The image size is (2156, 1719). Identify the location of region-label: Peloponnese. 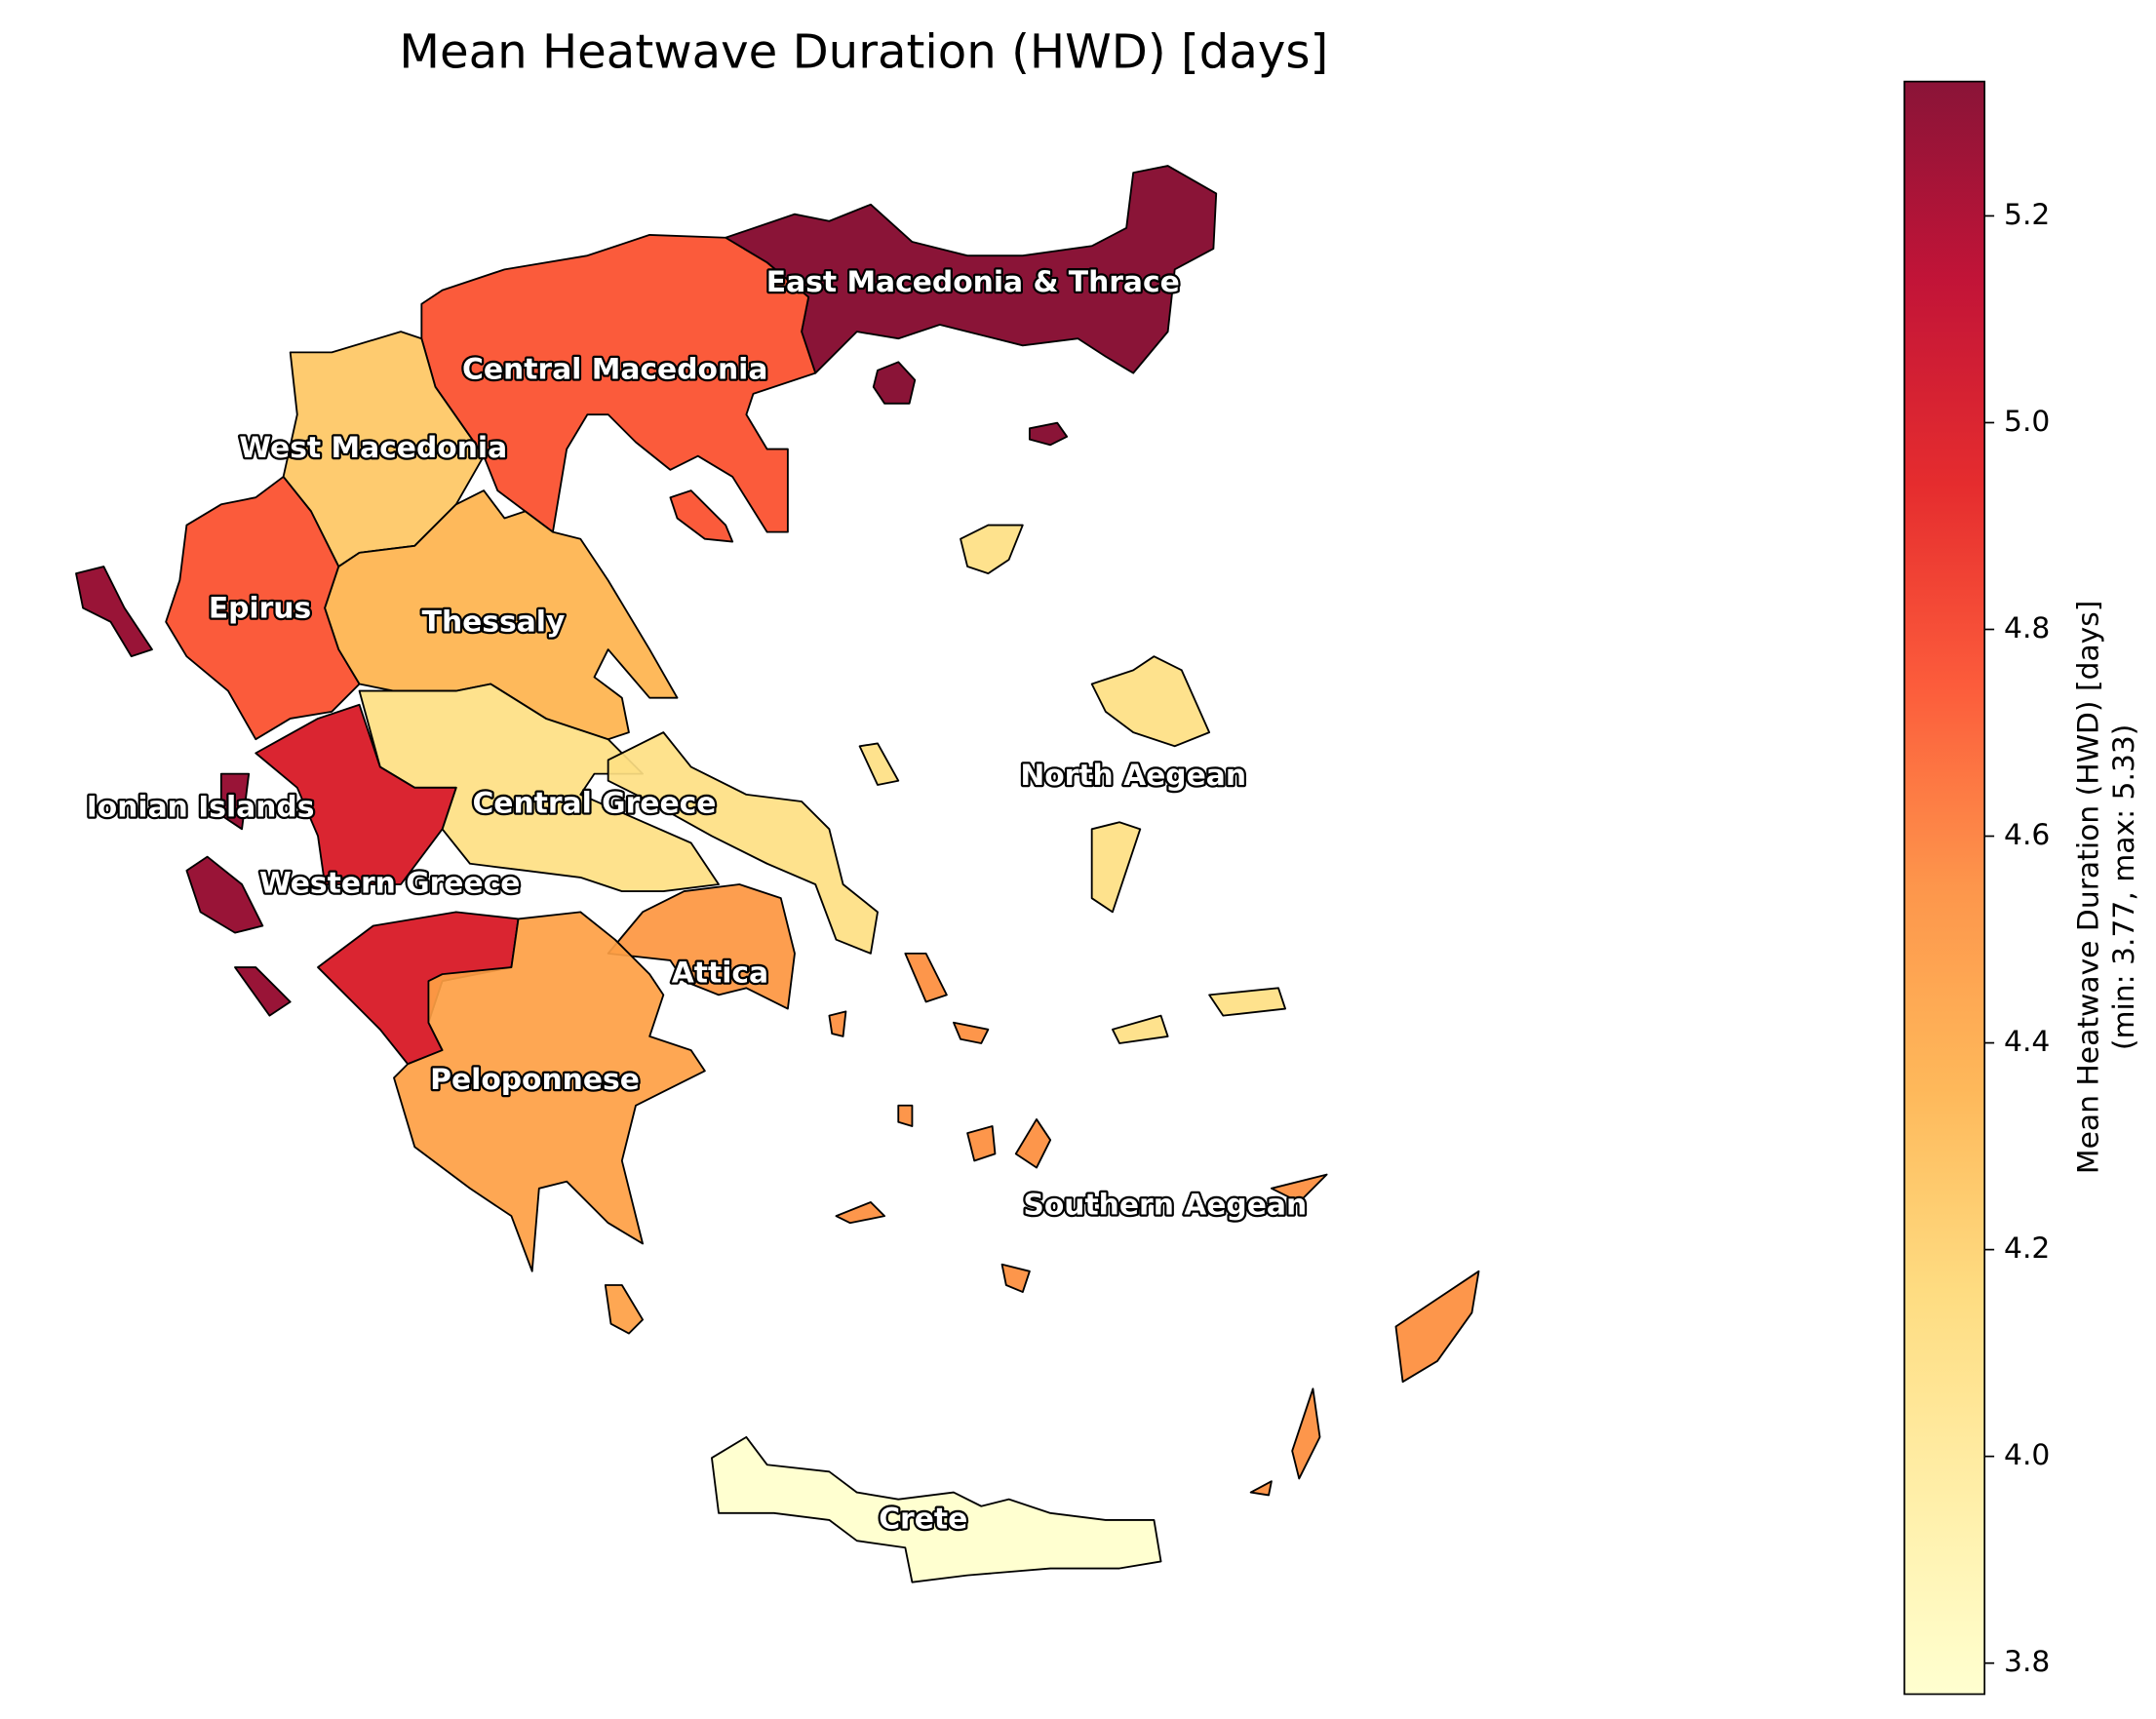
(535, 1080).